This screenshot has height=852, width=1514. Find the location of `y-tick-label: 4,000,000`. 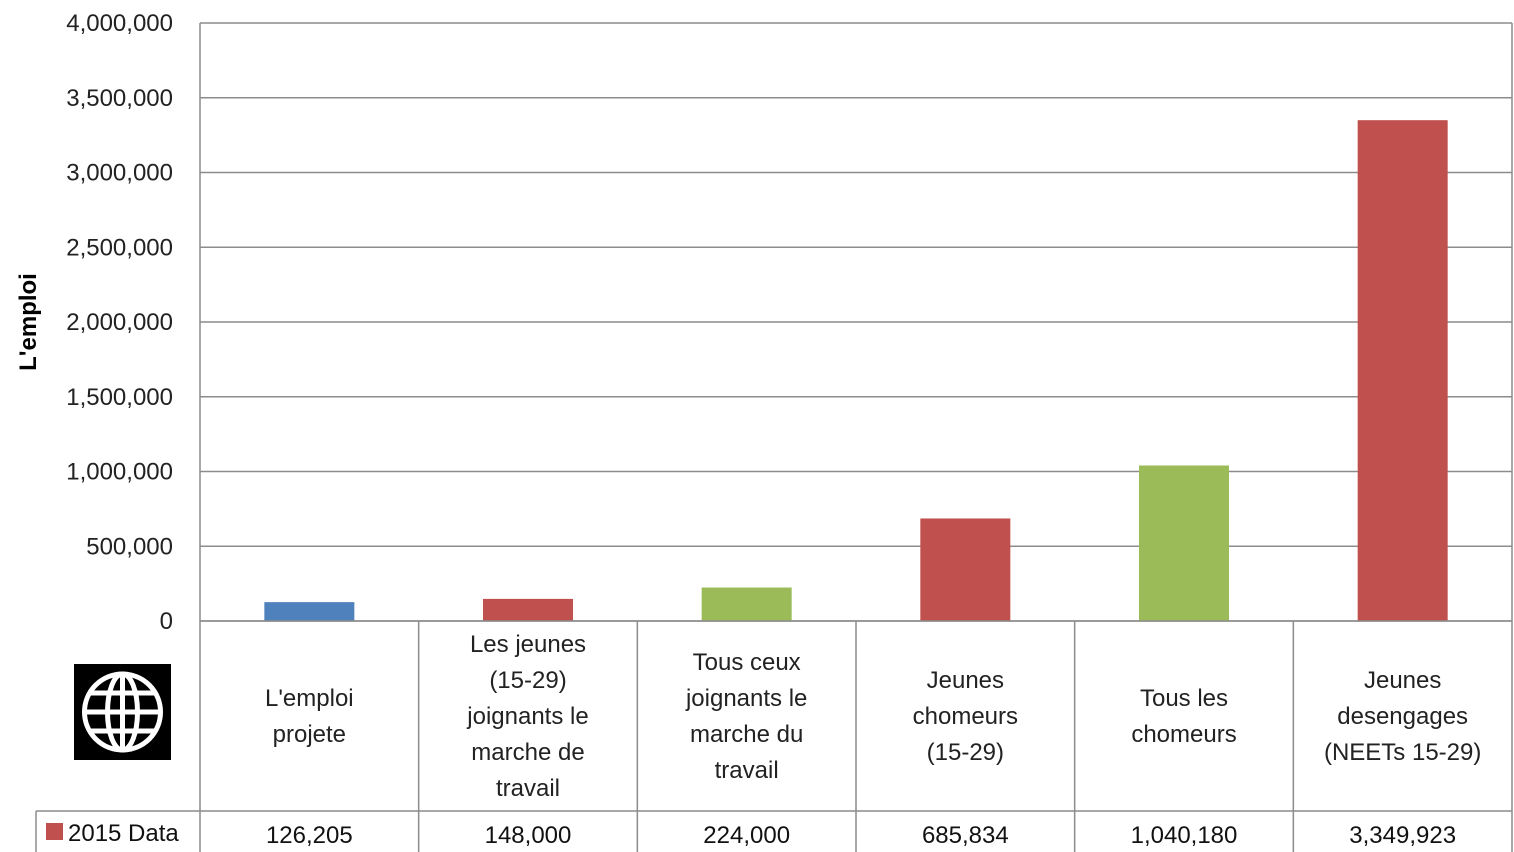

y-tick-label: 4,000,000 is located at coordinates (119, 23).